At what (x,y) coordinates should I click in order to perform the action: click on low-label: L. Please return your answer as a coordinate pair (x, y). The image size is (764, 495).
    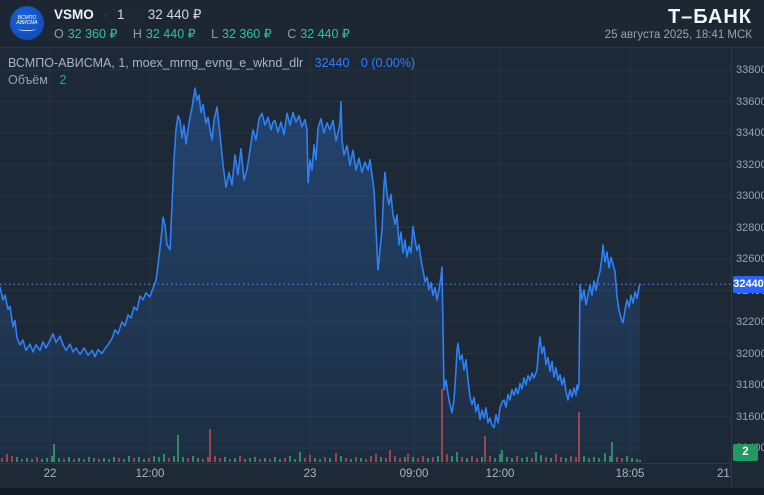
    Looking at the image, I should click on (215, 34).